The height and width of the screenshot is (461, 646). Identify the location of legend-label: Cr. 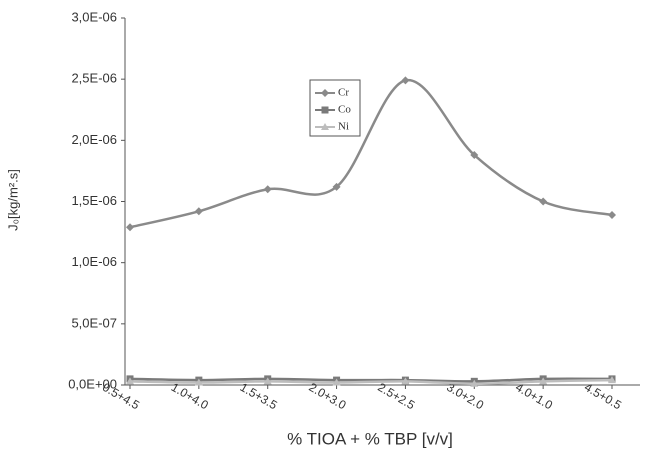
(343, 93).